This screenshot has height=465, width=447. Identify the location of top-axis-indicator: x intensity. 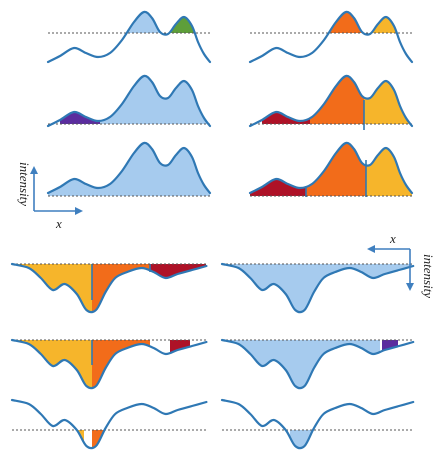
(50, 196).